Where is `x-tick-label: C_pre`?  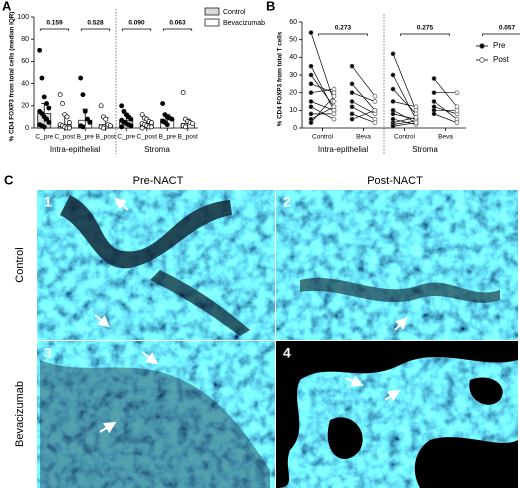 x-tick-label: C_pre is located at coordinates (44, 137).